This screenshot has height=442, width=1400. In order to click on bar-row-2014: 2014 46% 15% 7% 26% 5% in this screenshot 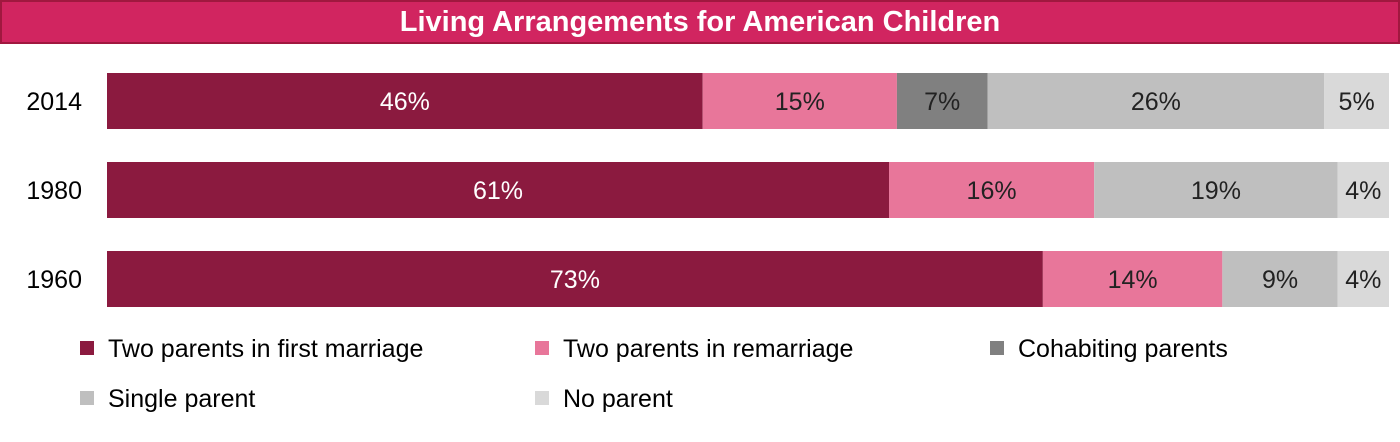, I will do `click(707, 101)`.